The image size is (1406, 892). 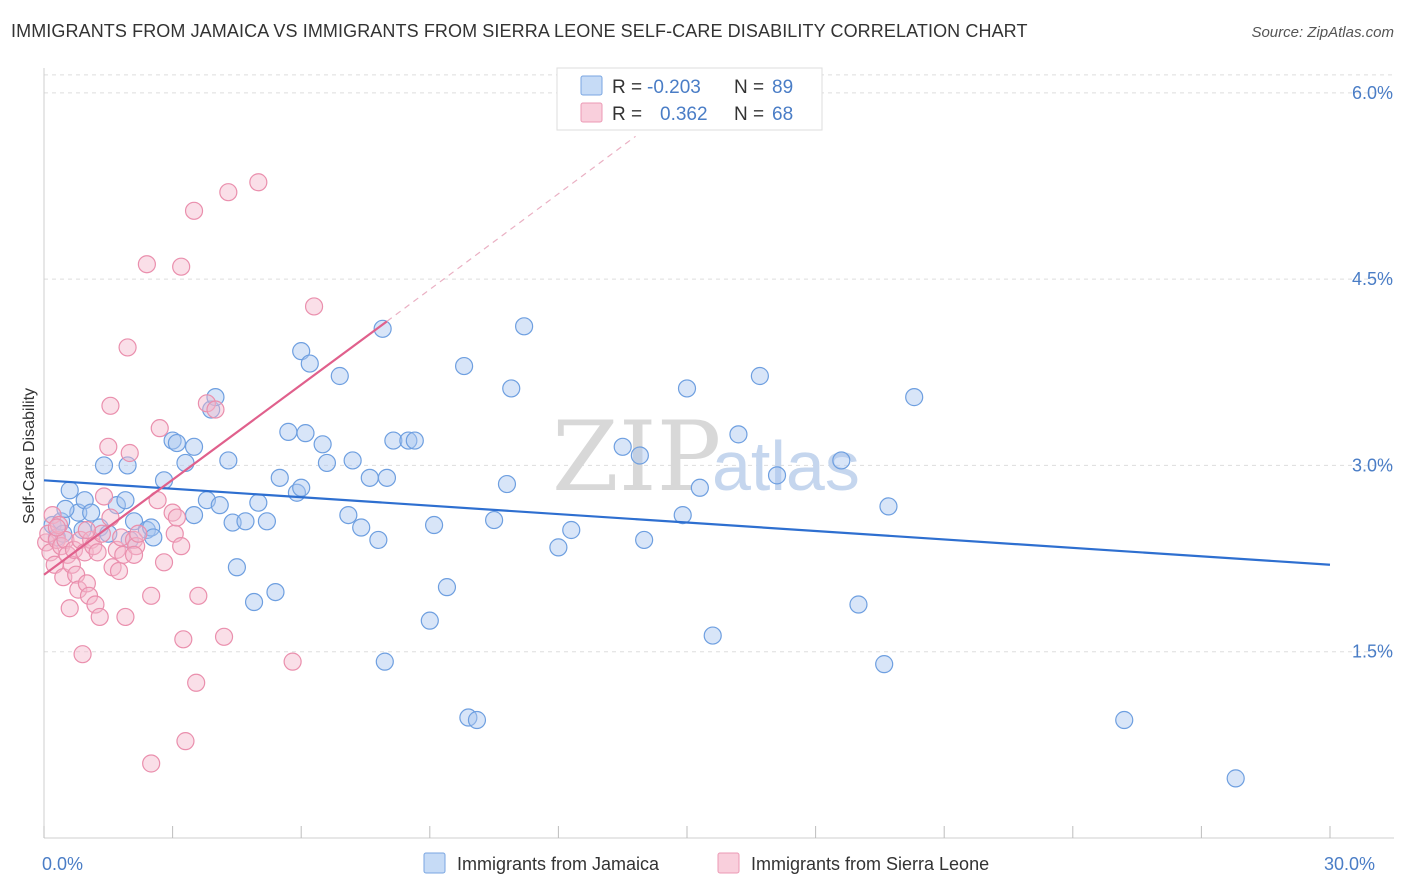 I want to click on y-axis-label: Self-Care Disability, so click(x=29, y=456).